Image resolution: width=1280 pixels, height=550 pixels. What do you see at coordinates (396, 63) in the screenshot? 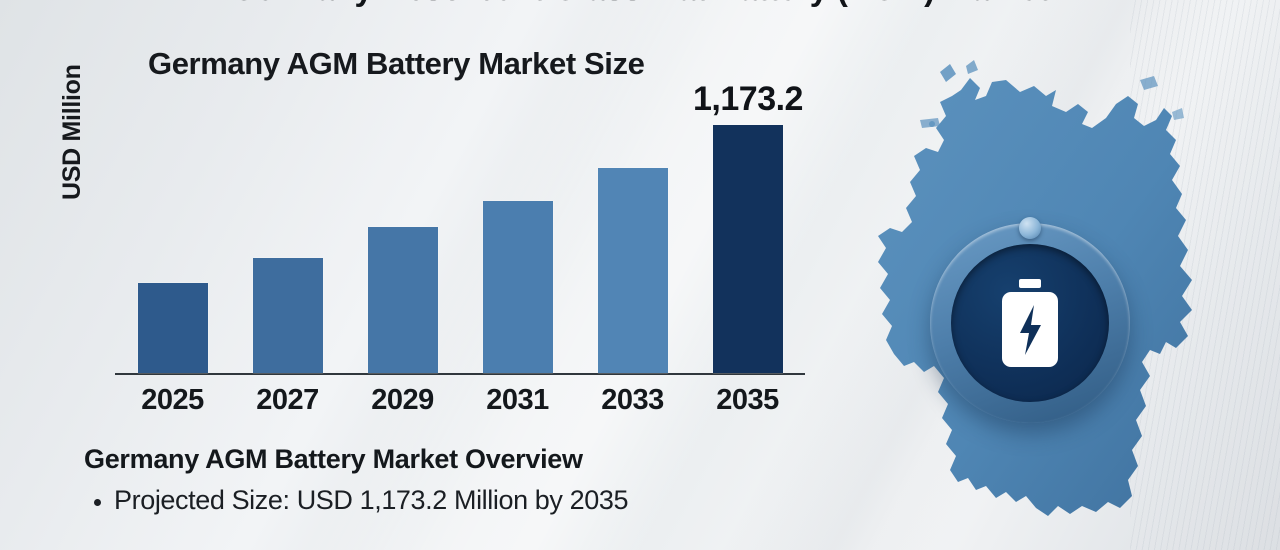
I see `chart-title: Germany AGM Battery Market Size` at bounding box center [396, 63].